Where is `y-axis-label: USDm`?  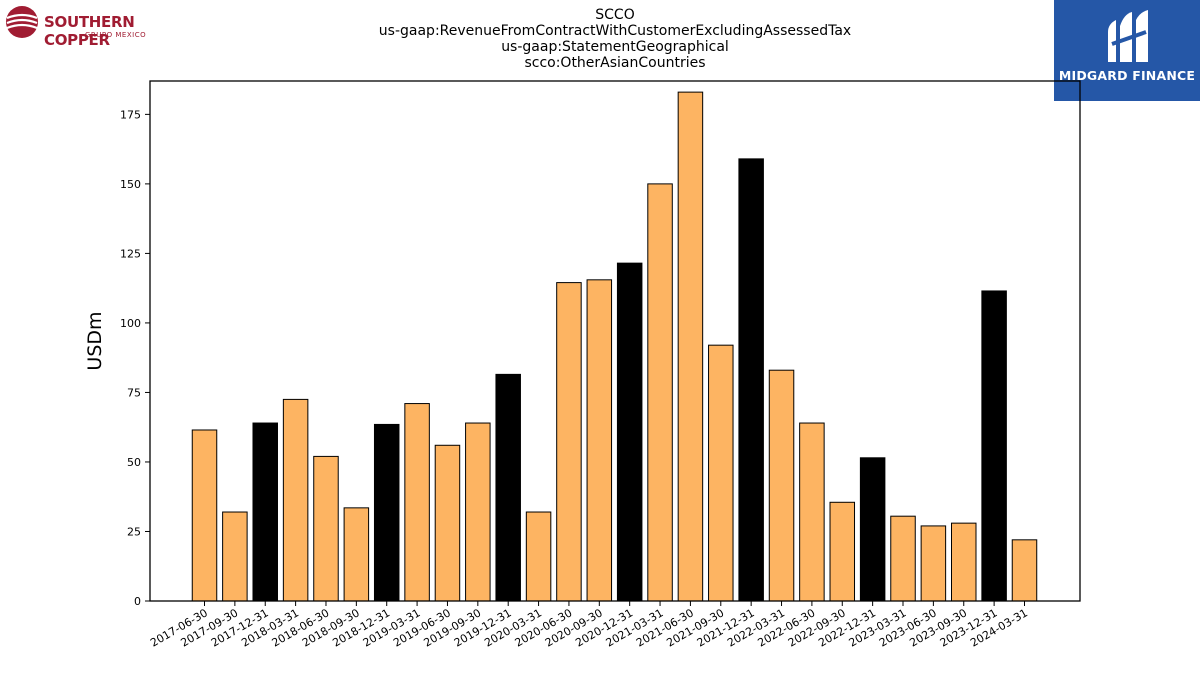 y-axis-label: USDm is located at coordinates (95, 340).